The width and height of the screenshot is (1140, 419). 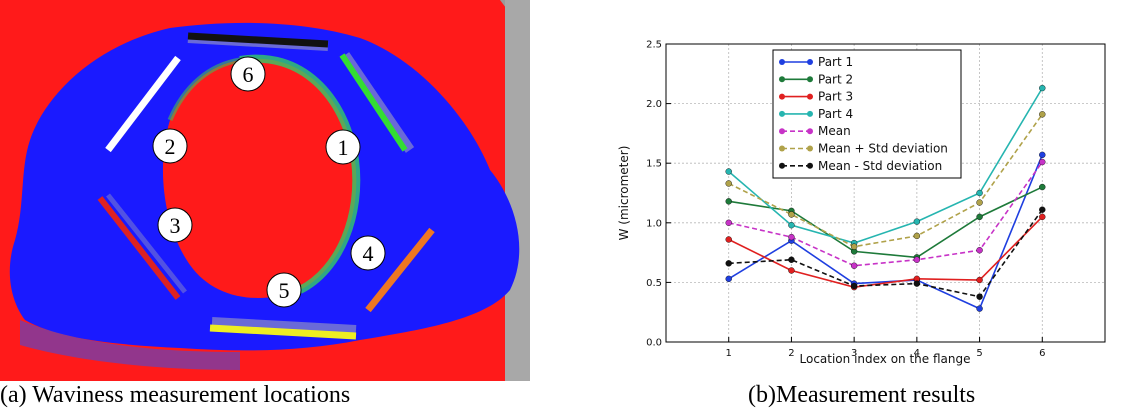 I want to click on location-marker-5: 5, so click(x=284, y=290).